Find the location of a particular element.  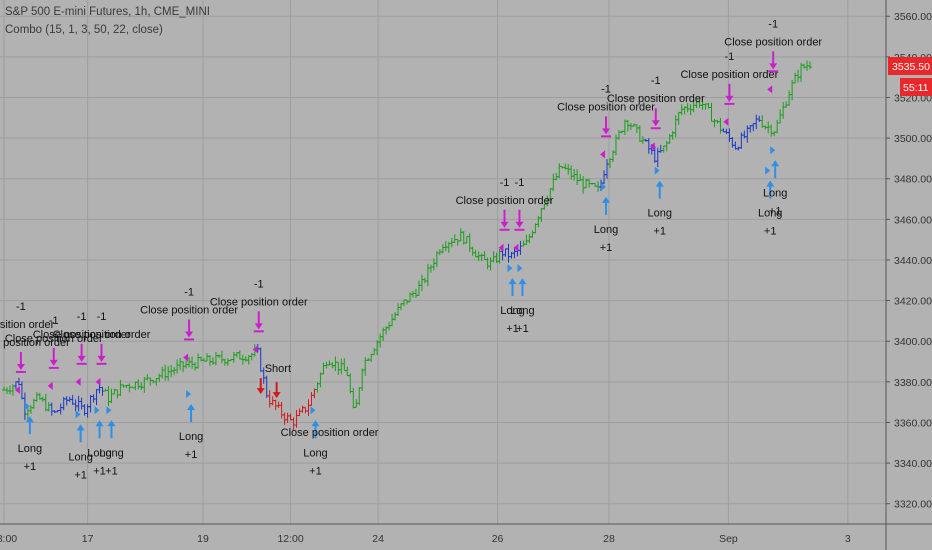

time-badge: 55:11 is located at coordinates (916, 87).